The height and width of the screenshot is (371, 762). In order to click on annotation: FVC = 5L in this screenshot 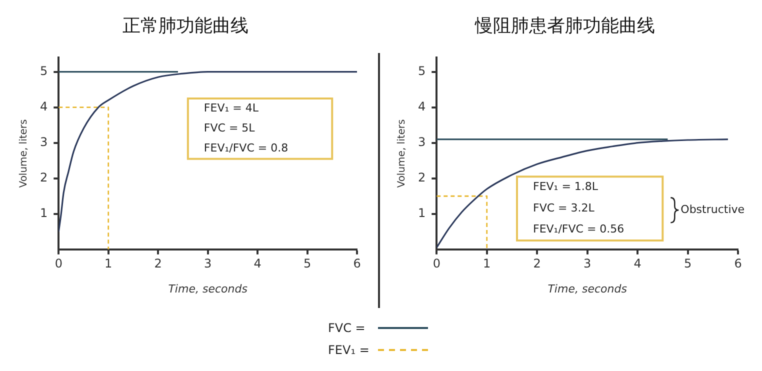, I will do `click(230, 127)`.